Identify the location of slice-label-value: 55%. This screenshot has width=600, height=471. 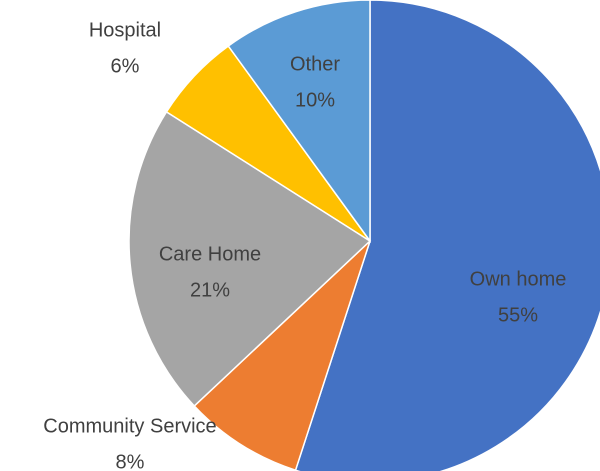
(518, 315).